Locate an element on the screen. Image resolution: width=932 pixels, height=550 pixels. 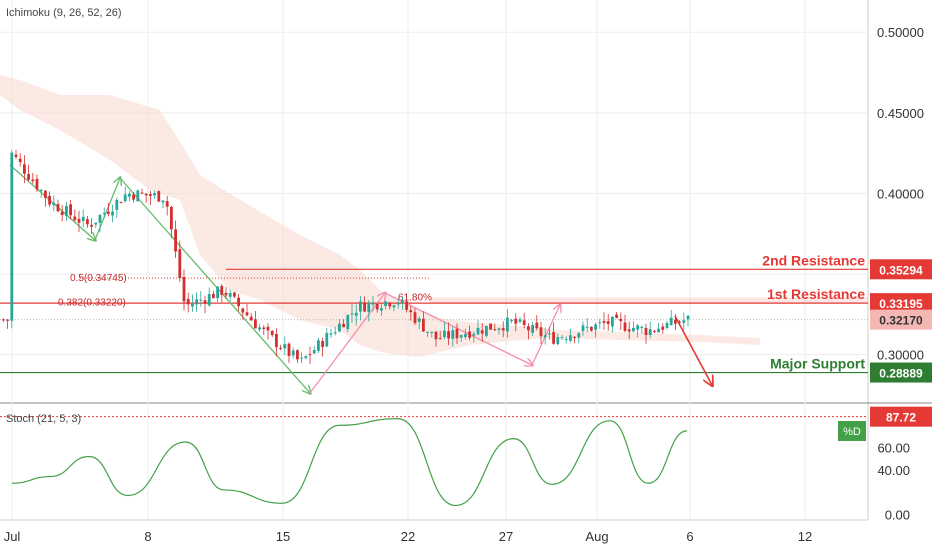
time-axis: Jul 8 15 22 27 Aug 6 12 is located at coordinates (408, 536).